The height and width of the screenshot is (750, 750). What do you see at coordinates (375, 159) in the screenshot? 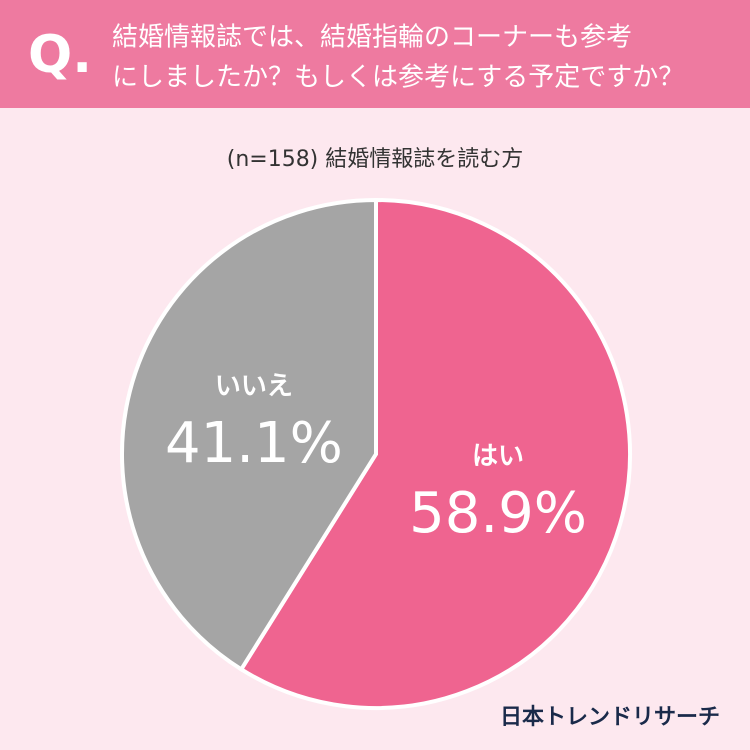
I see `subtitle: (n=158) 結婚情報誌を読む方` at bounding box center [375, 159].